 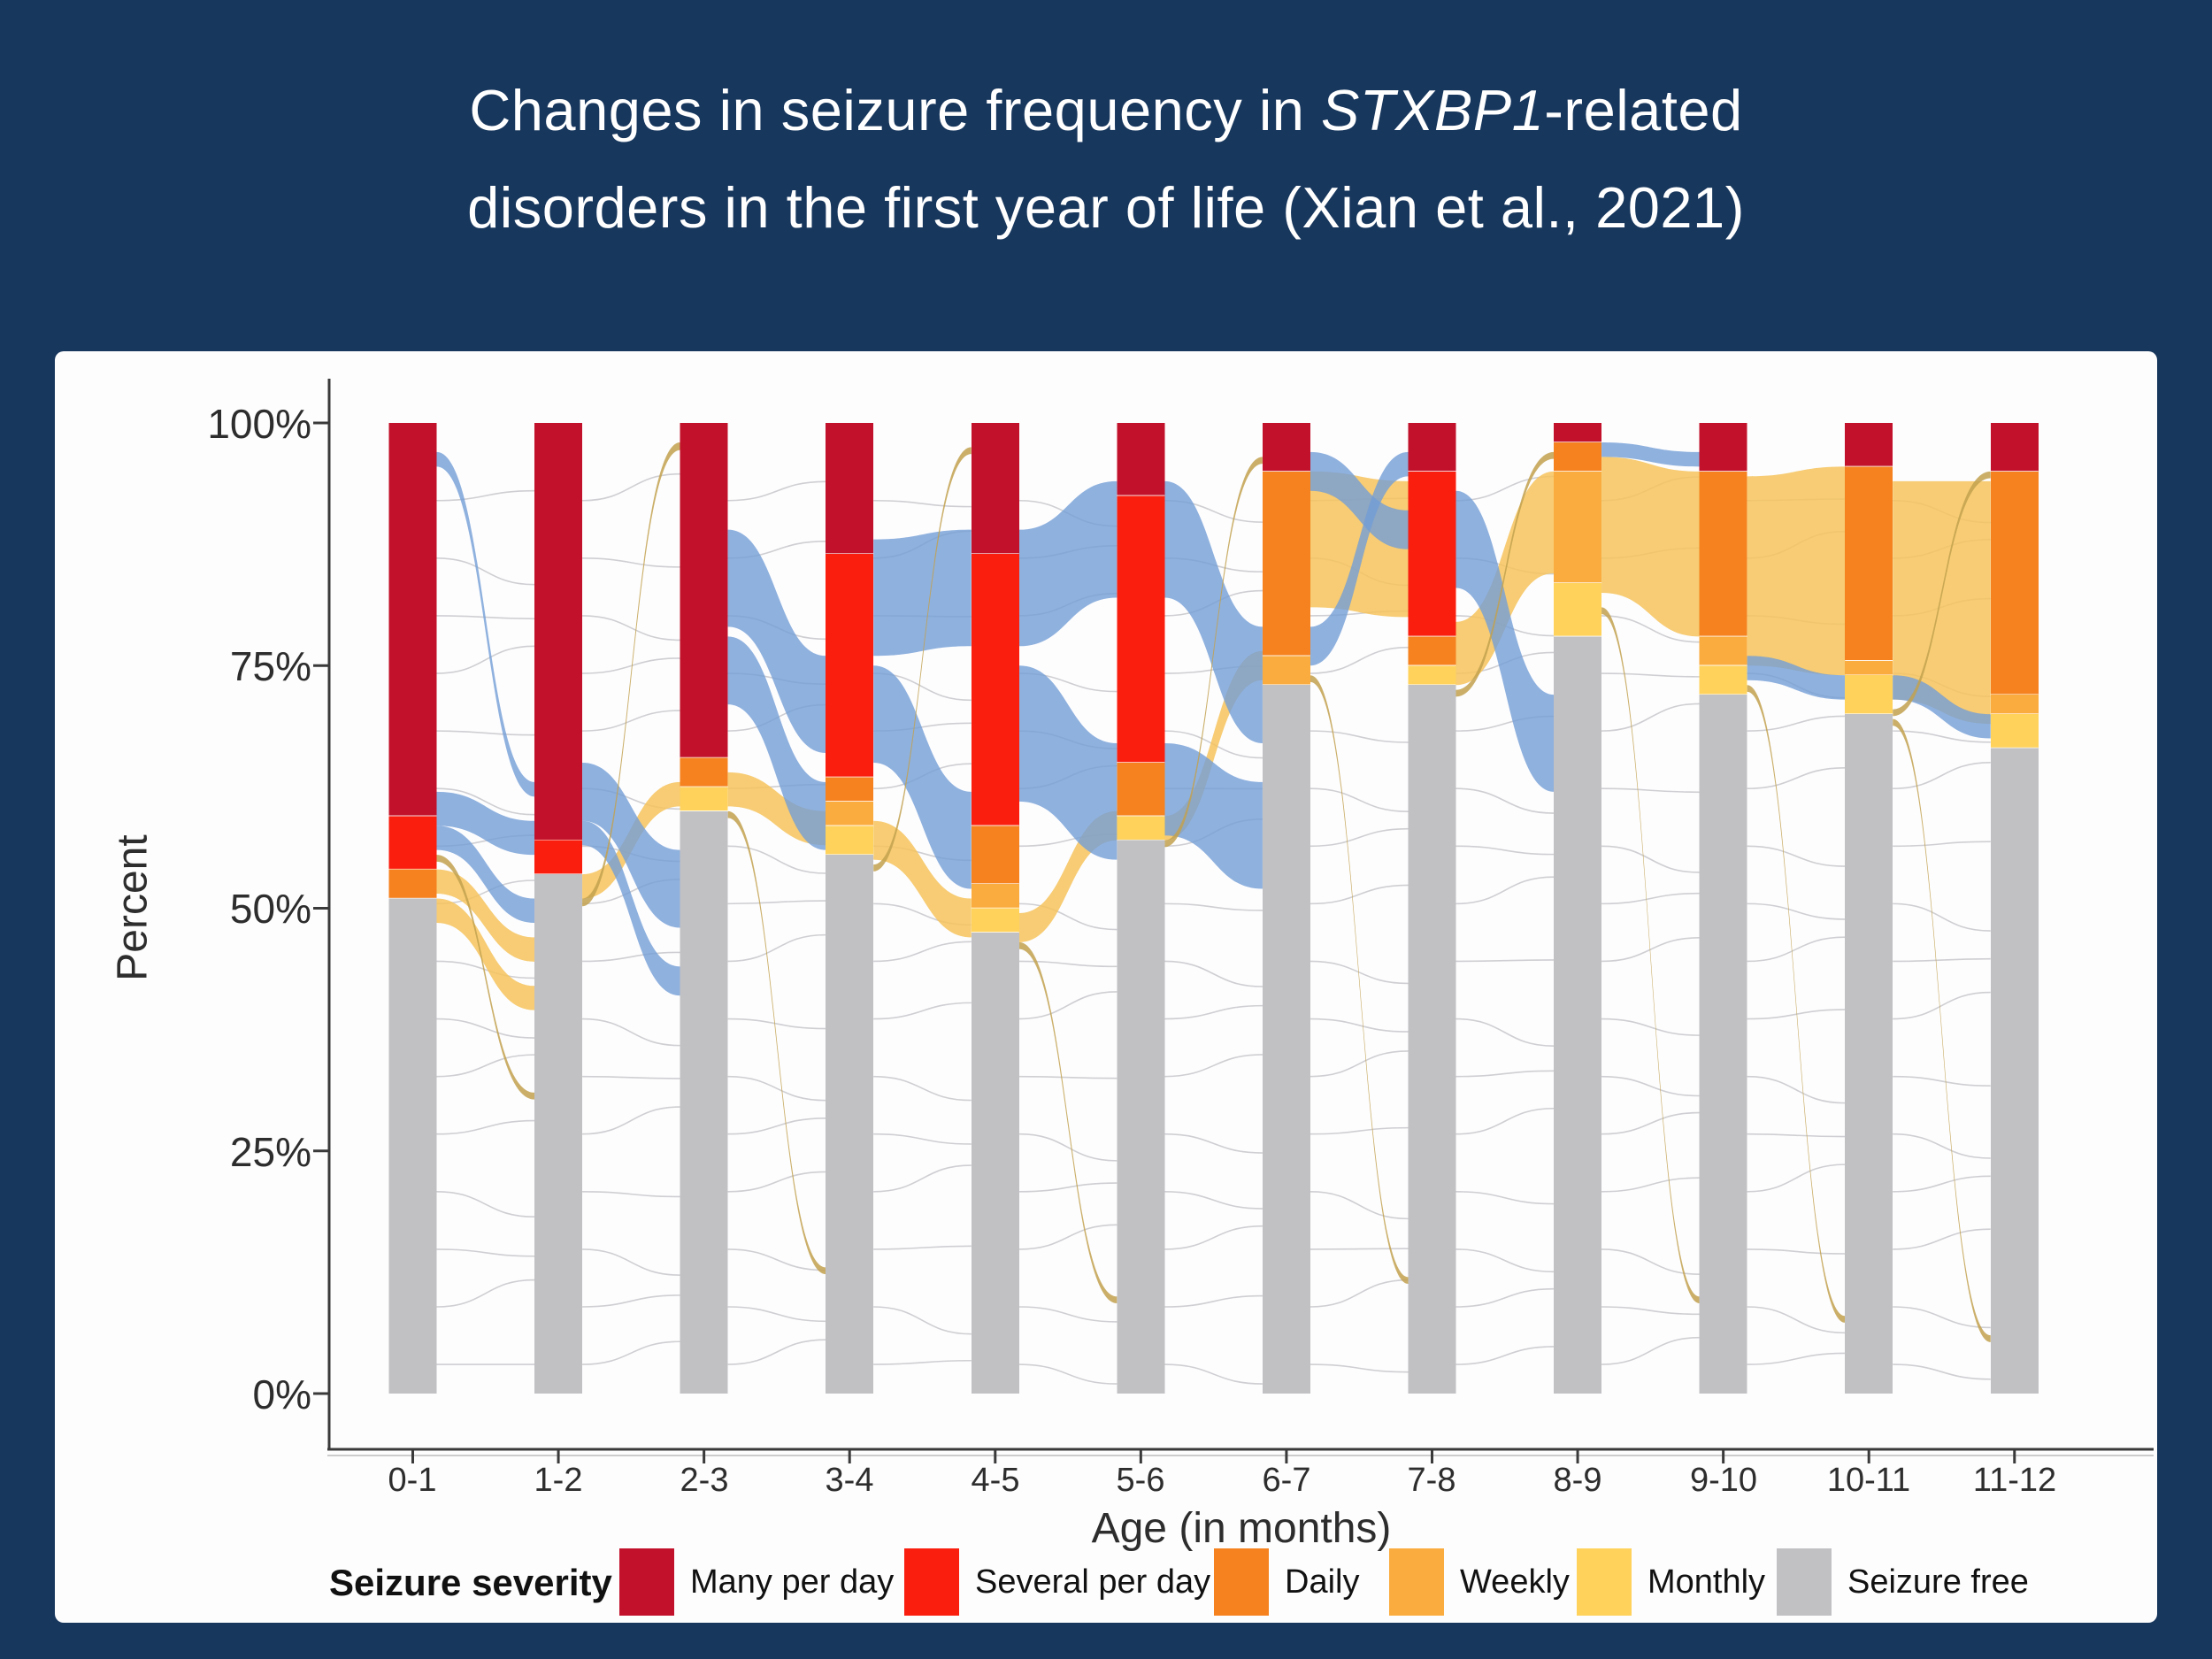 What do you see at coordinates (471, 1583) in the screenshot?
I see `legend-title: Seizure severity` at bounding box center [471, 1583].